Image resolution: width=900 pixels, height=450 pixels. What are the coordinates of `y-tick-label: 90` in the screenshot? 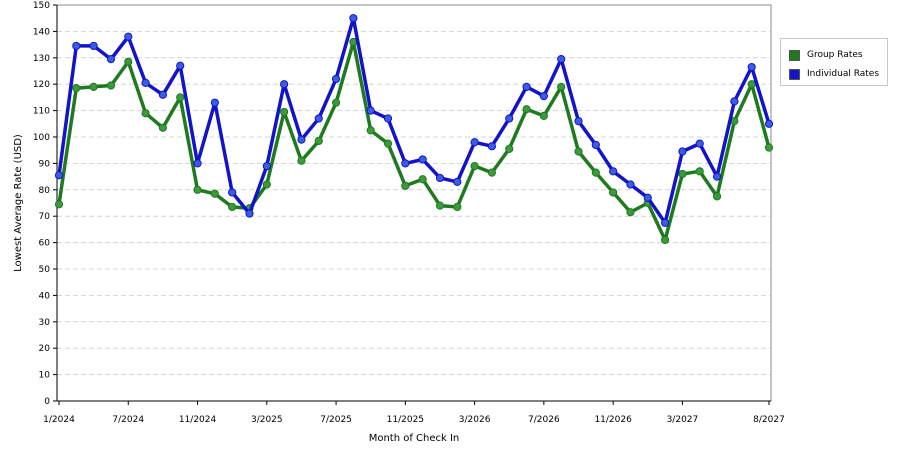 It's located at (45, 164).